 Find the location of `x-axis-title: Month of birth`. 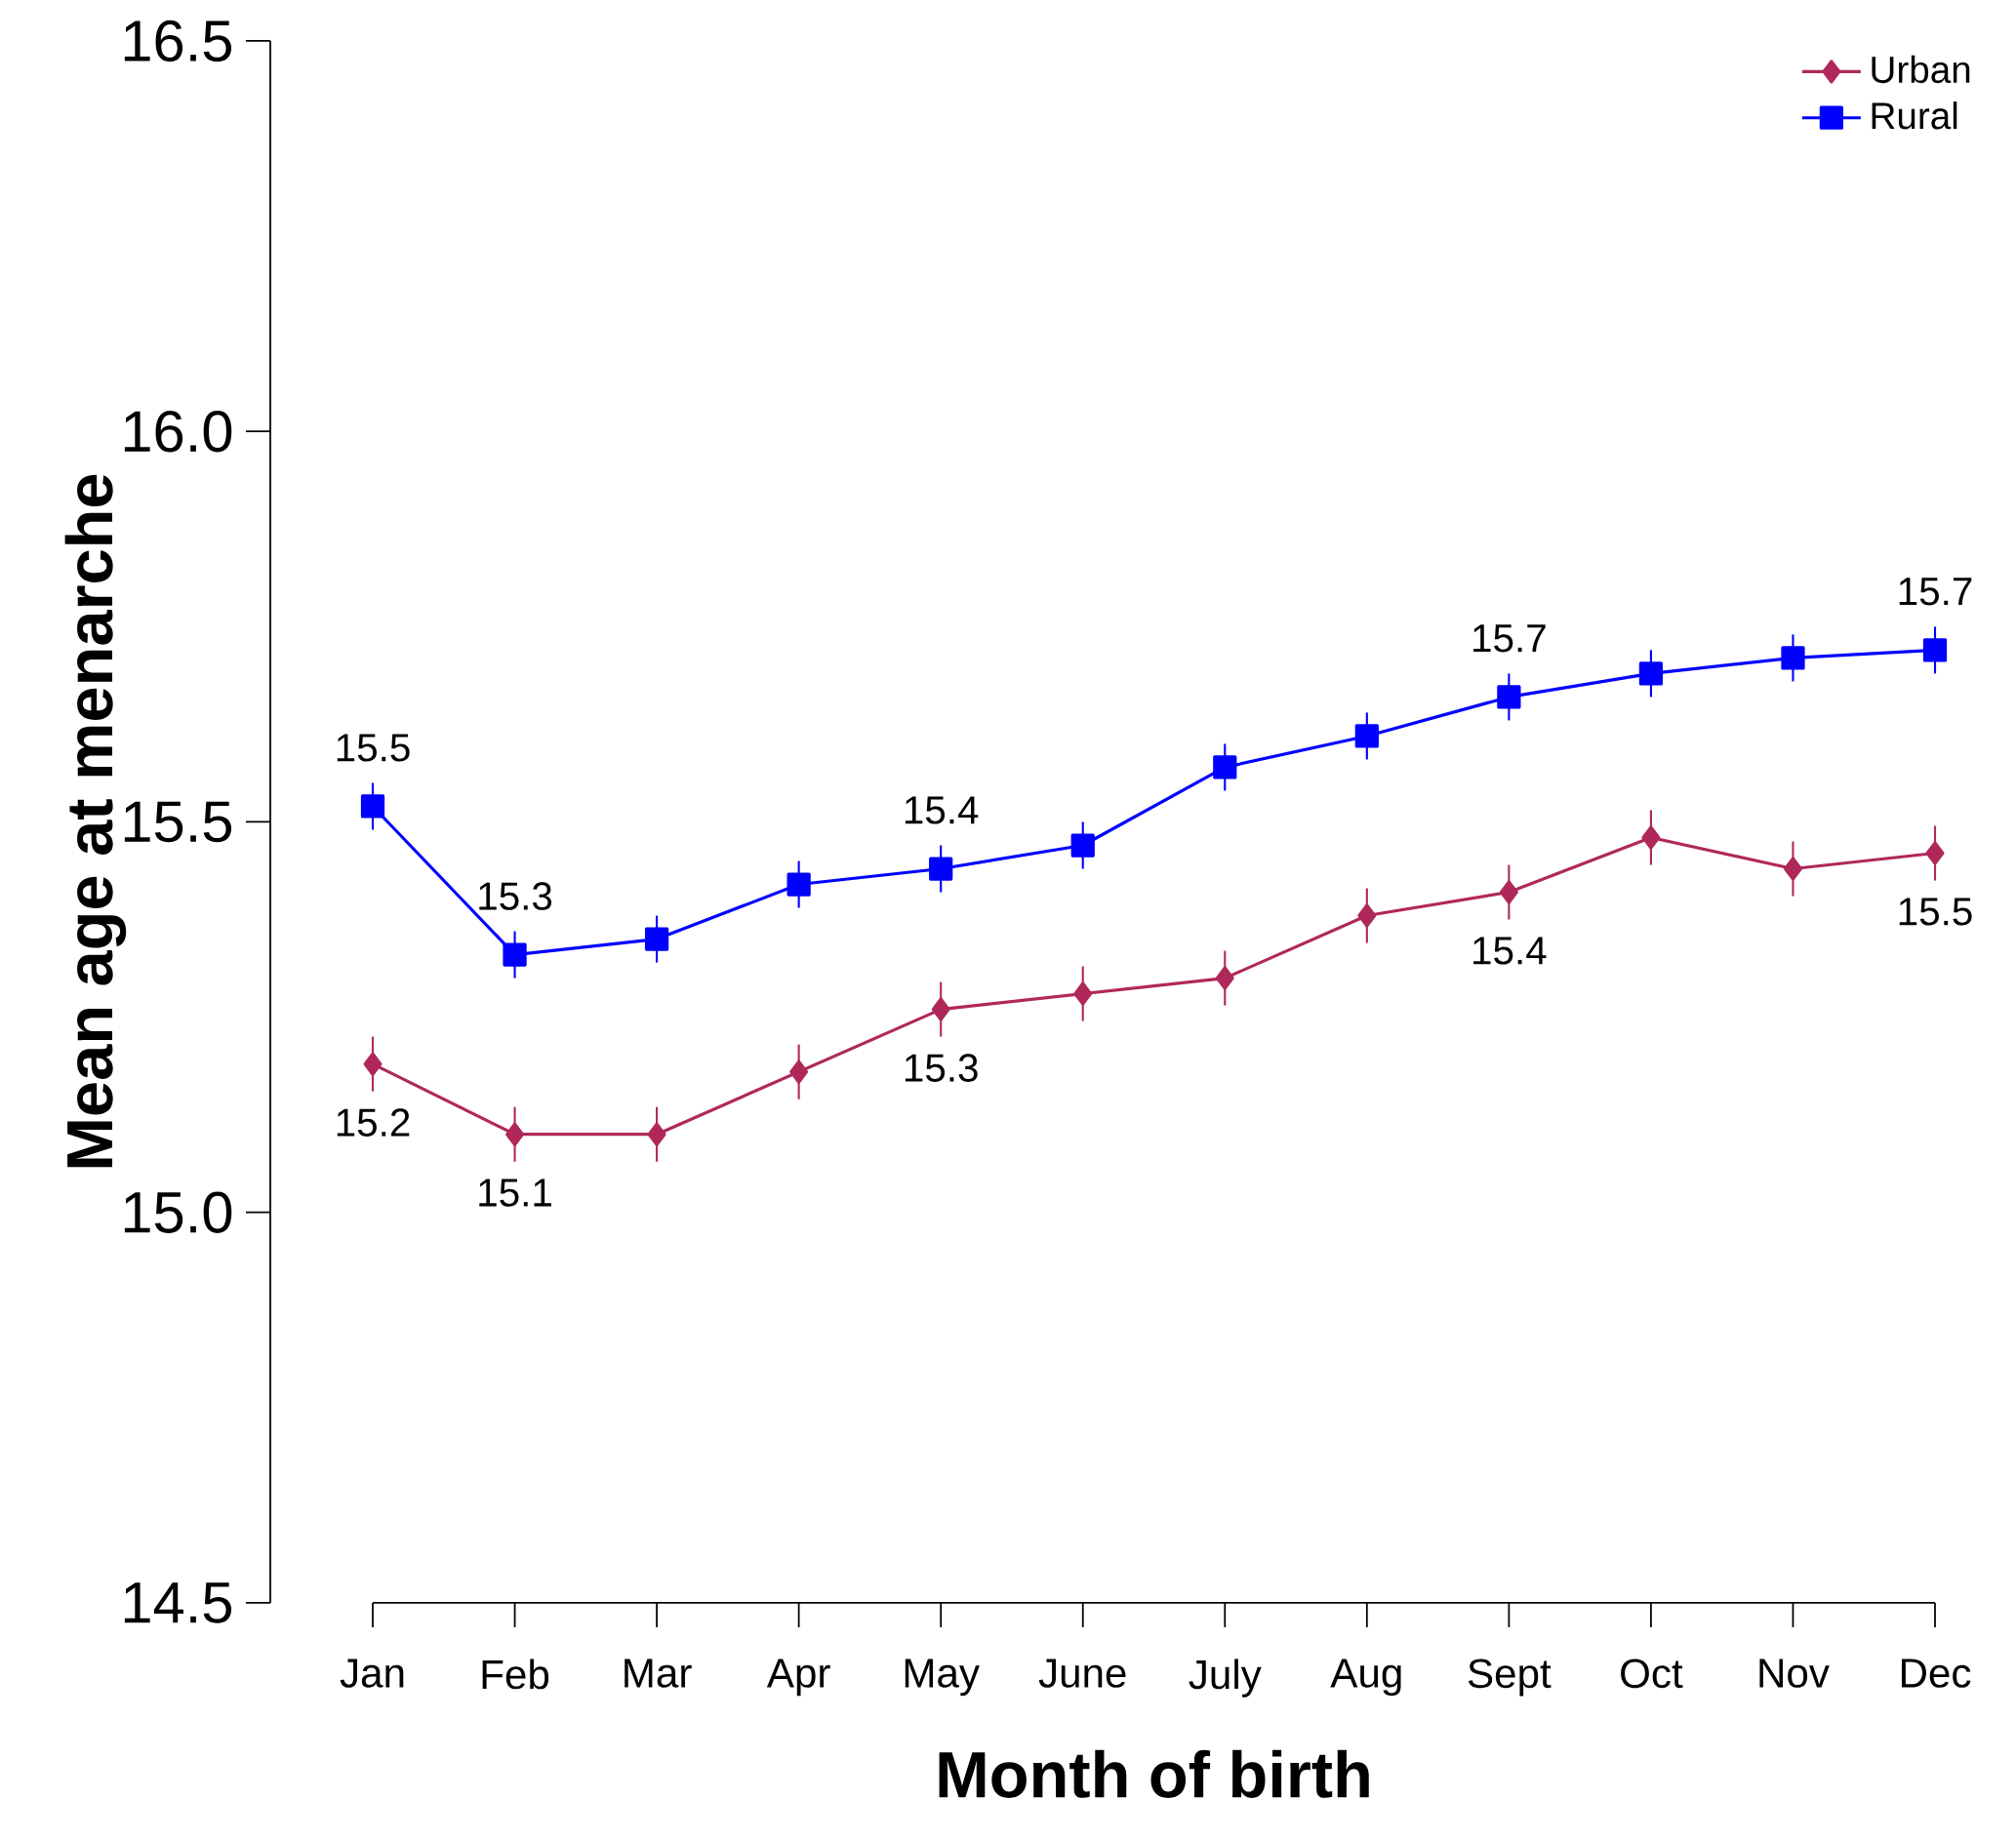

x-axis-title: Month of birth is located at coordinates (1154, 1773).